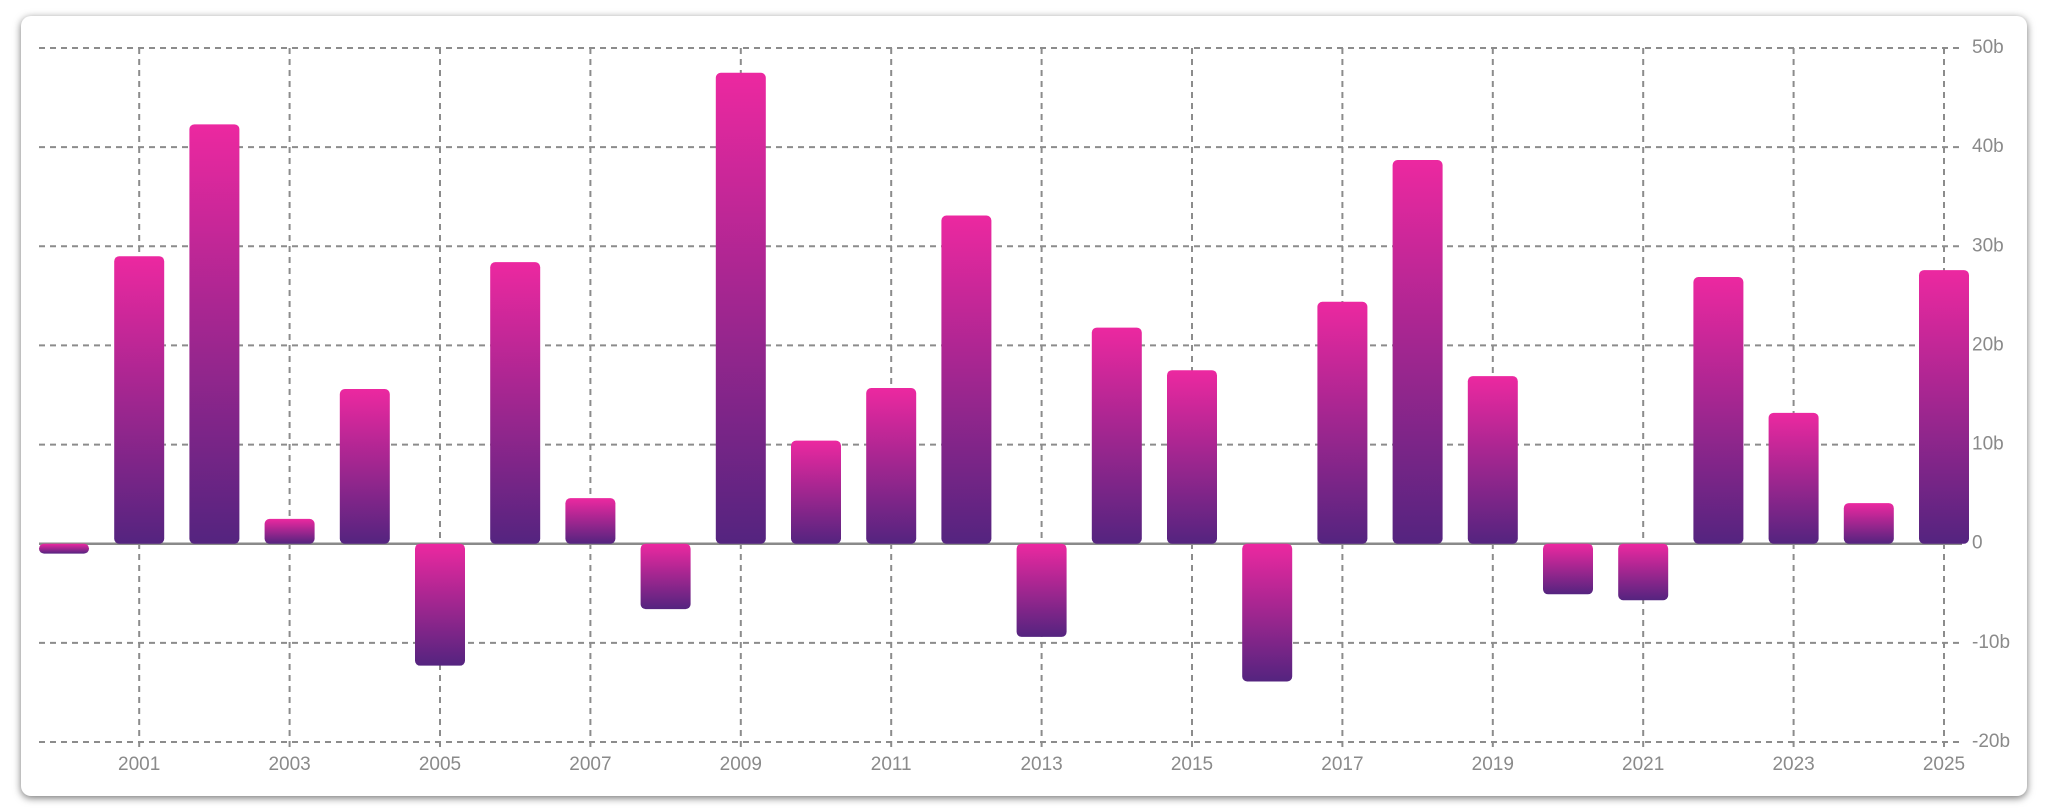  What do you see at coordinates (1991, 642) in the screenshot?
I see `y-tick-label: -10b` at bounding box center [1991, 642].